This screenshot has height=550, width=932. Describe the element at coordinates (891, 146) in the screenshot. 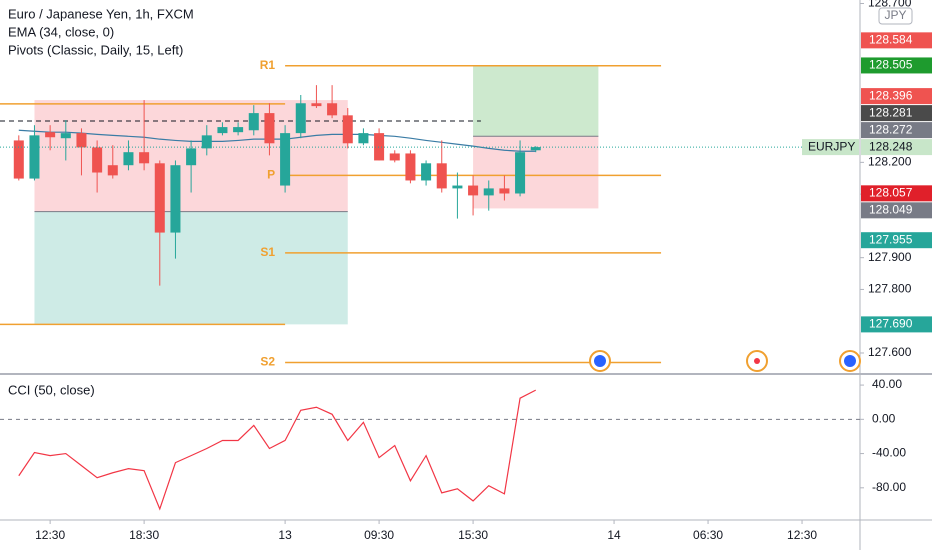

I see `price-label: 128.248` at that location.